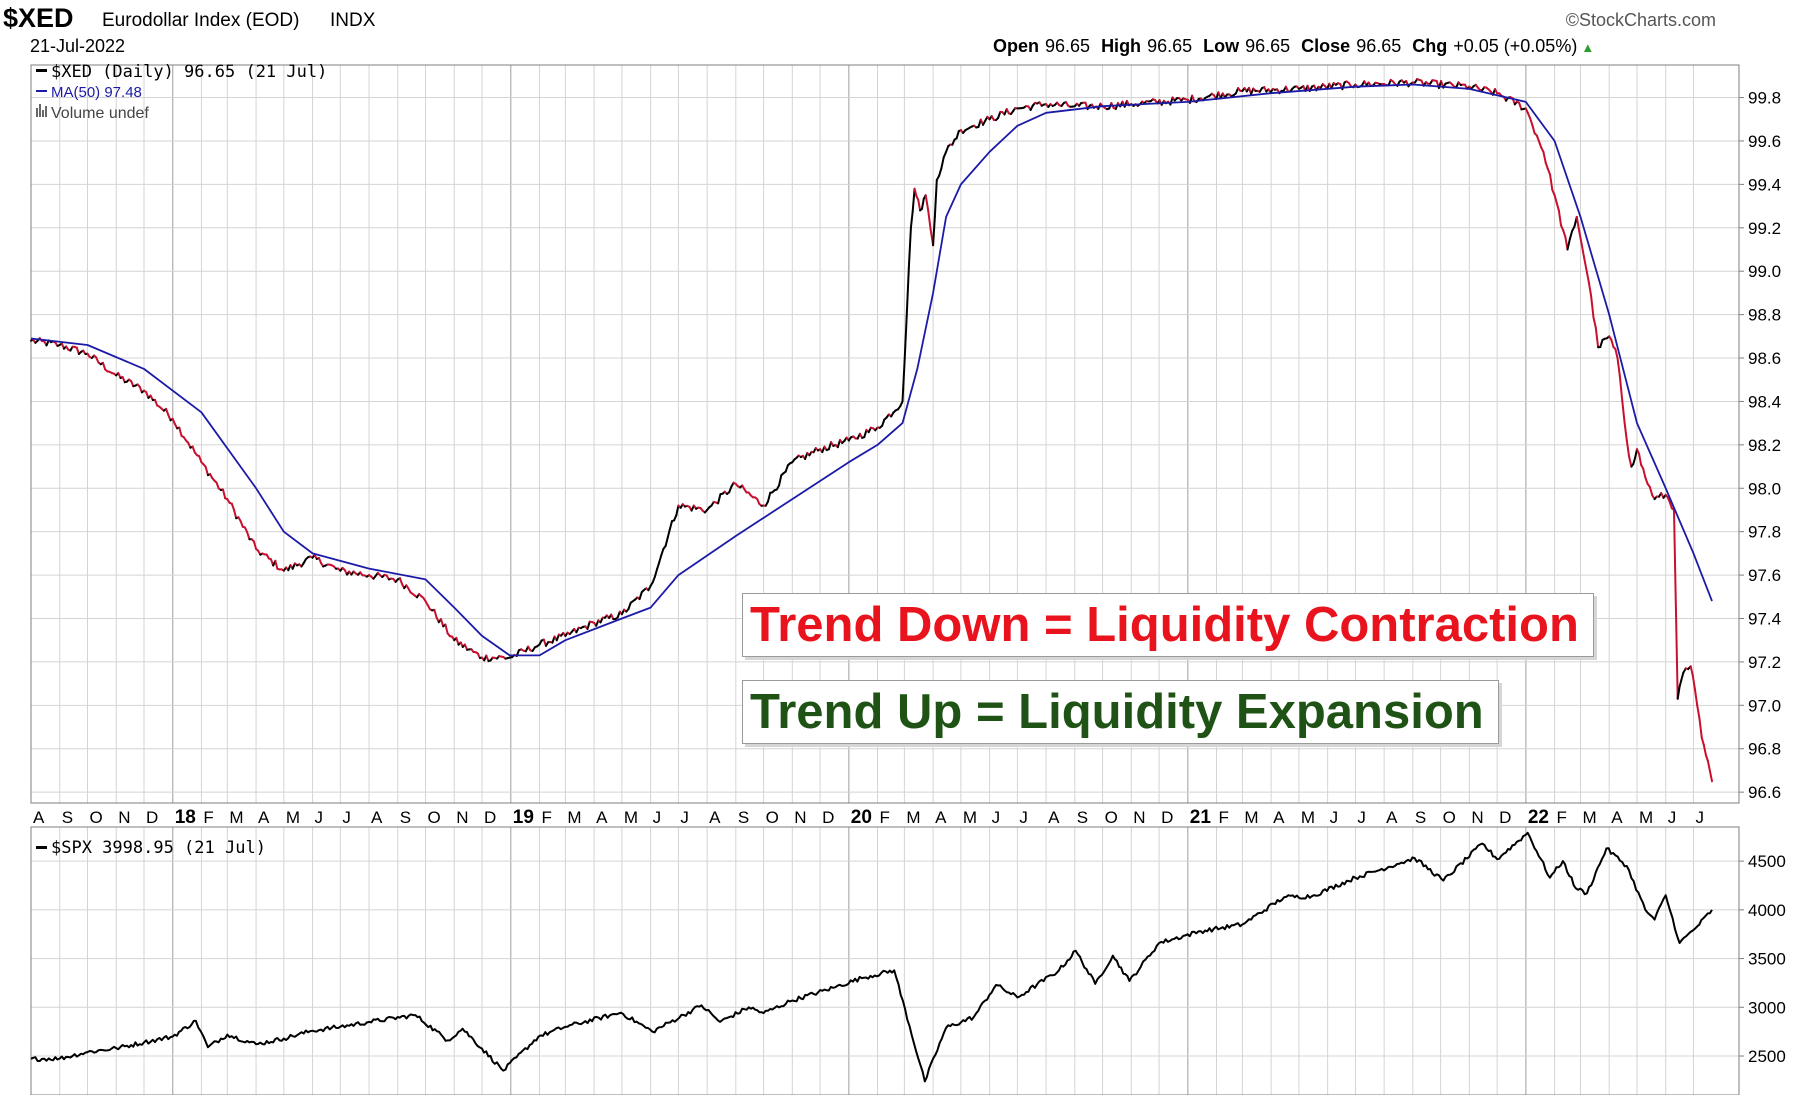  Describe the element at coordinates (1082, 817) in the screenshot. I see `x-axis-month-label: S` at that location.